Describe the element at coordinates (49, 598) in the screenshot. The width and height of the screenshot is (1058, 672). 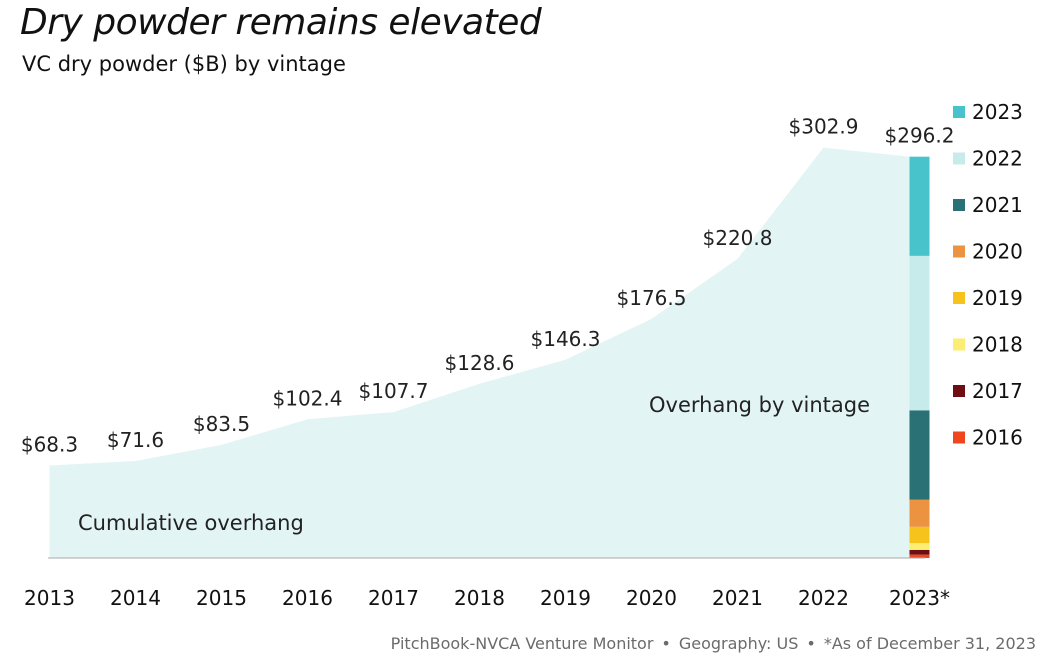
I see `x-tick-2013: 2013` at that location.